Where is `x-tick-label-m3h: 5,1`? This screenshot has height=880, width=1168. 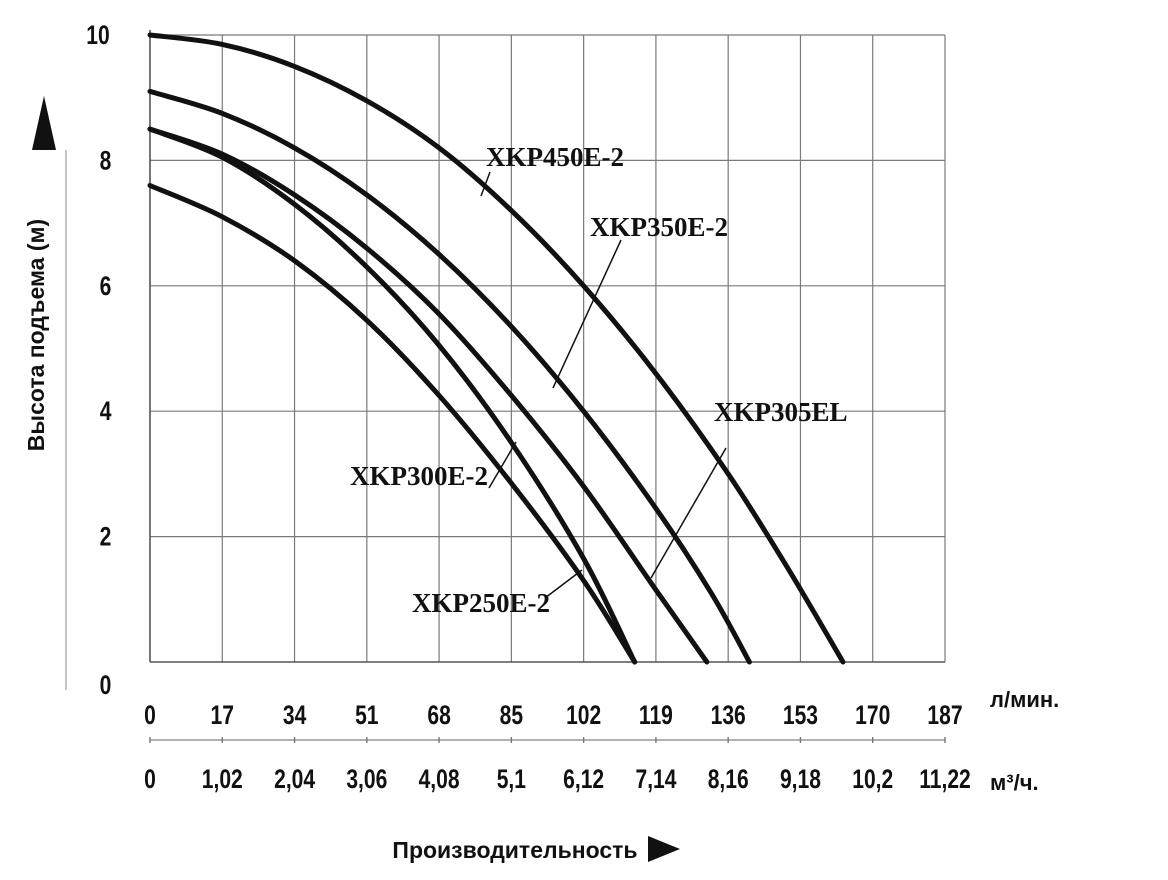
x-tick-label-m3h: 5,1 is located at coordinates (511, 780).